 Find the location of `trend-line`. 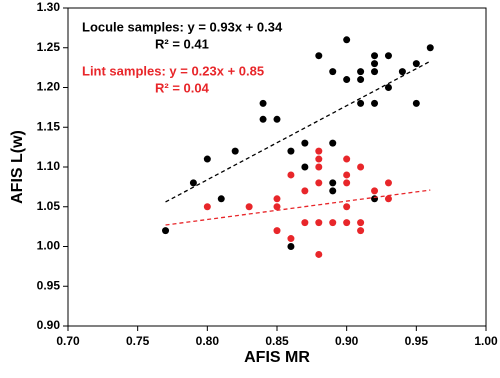

trend-line is located at coordinates (298, 207).